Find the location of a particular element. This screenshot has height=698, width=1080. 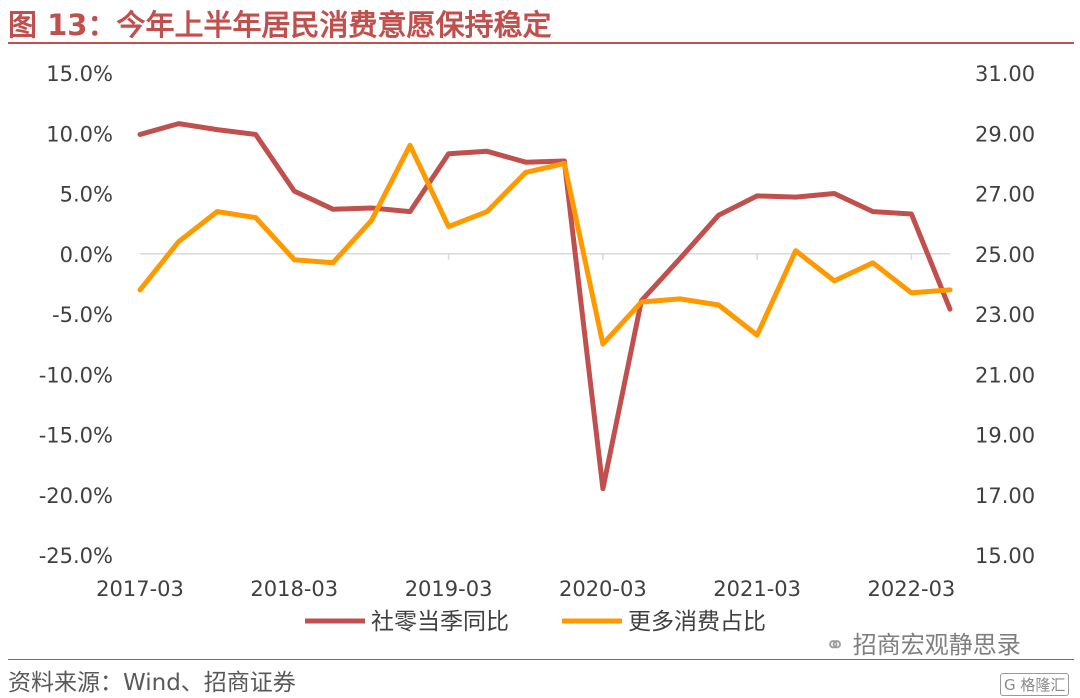

x-tick-label: 2021-03 is located at coordinates (757, 589).